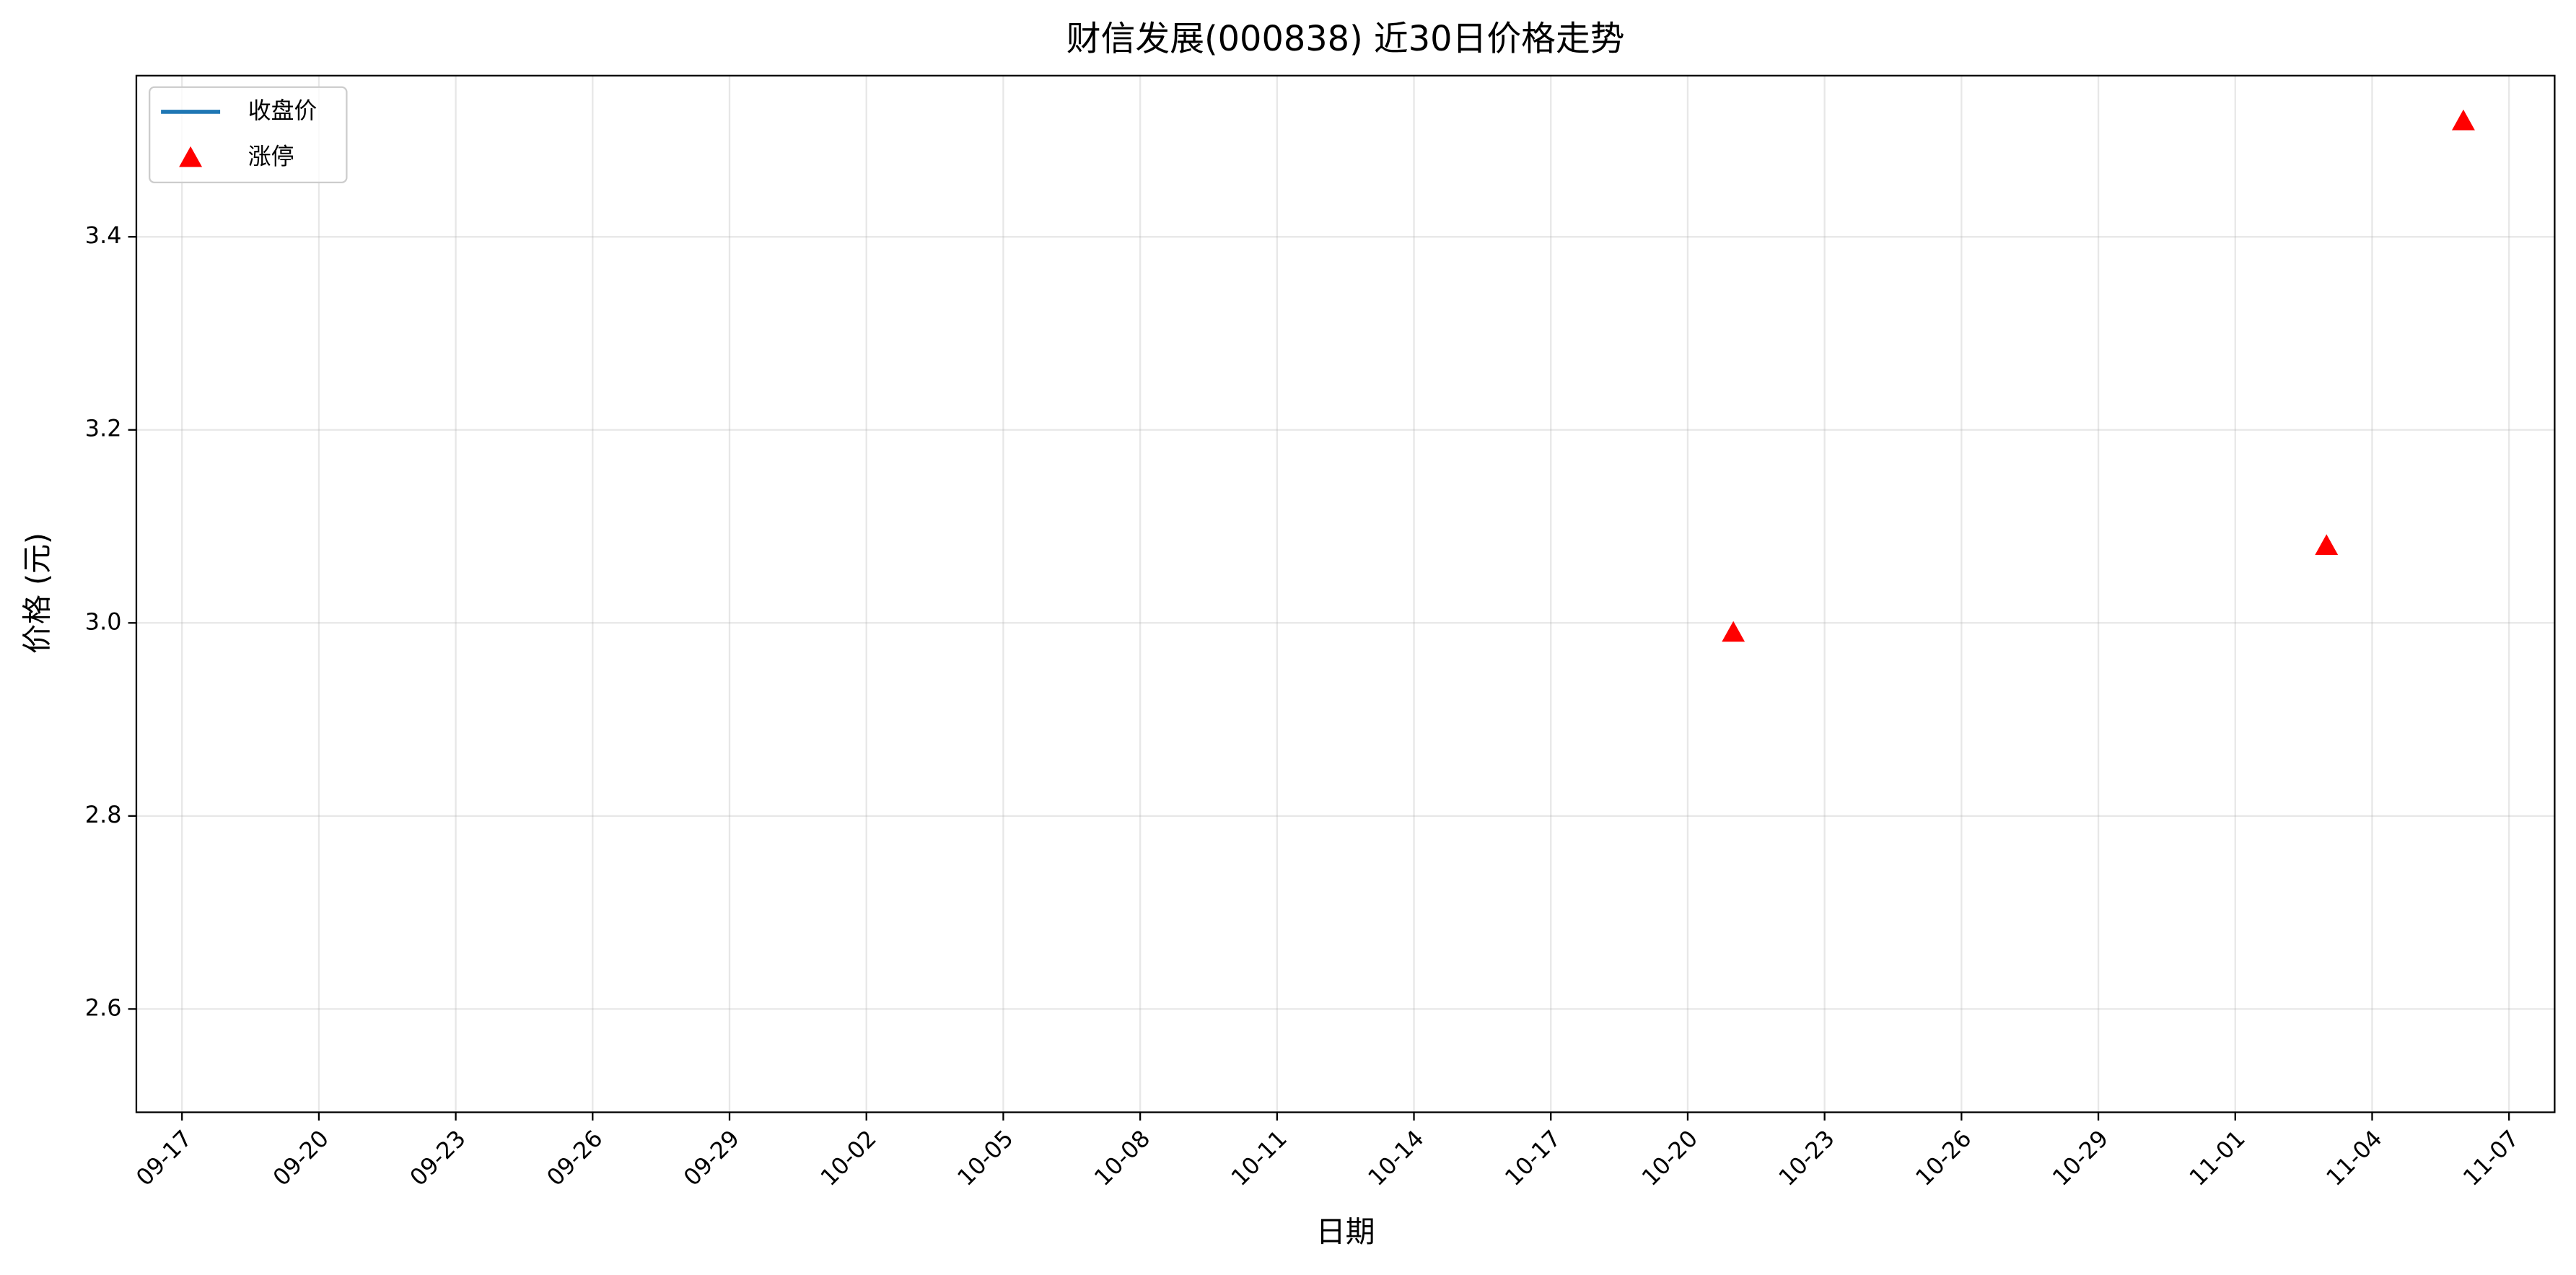  I want to click on x-axis-label: 日期, so click(1345, 1231).